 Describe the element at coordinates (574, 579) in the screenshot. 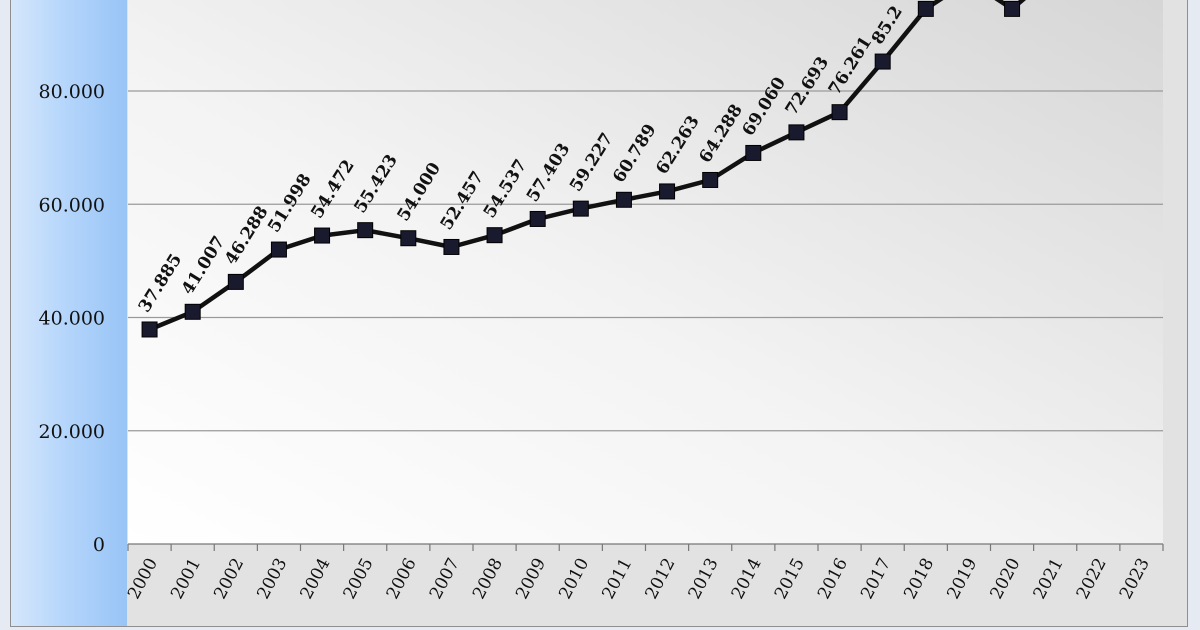

I see `x-tick-label: 2010` at that location.